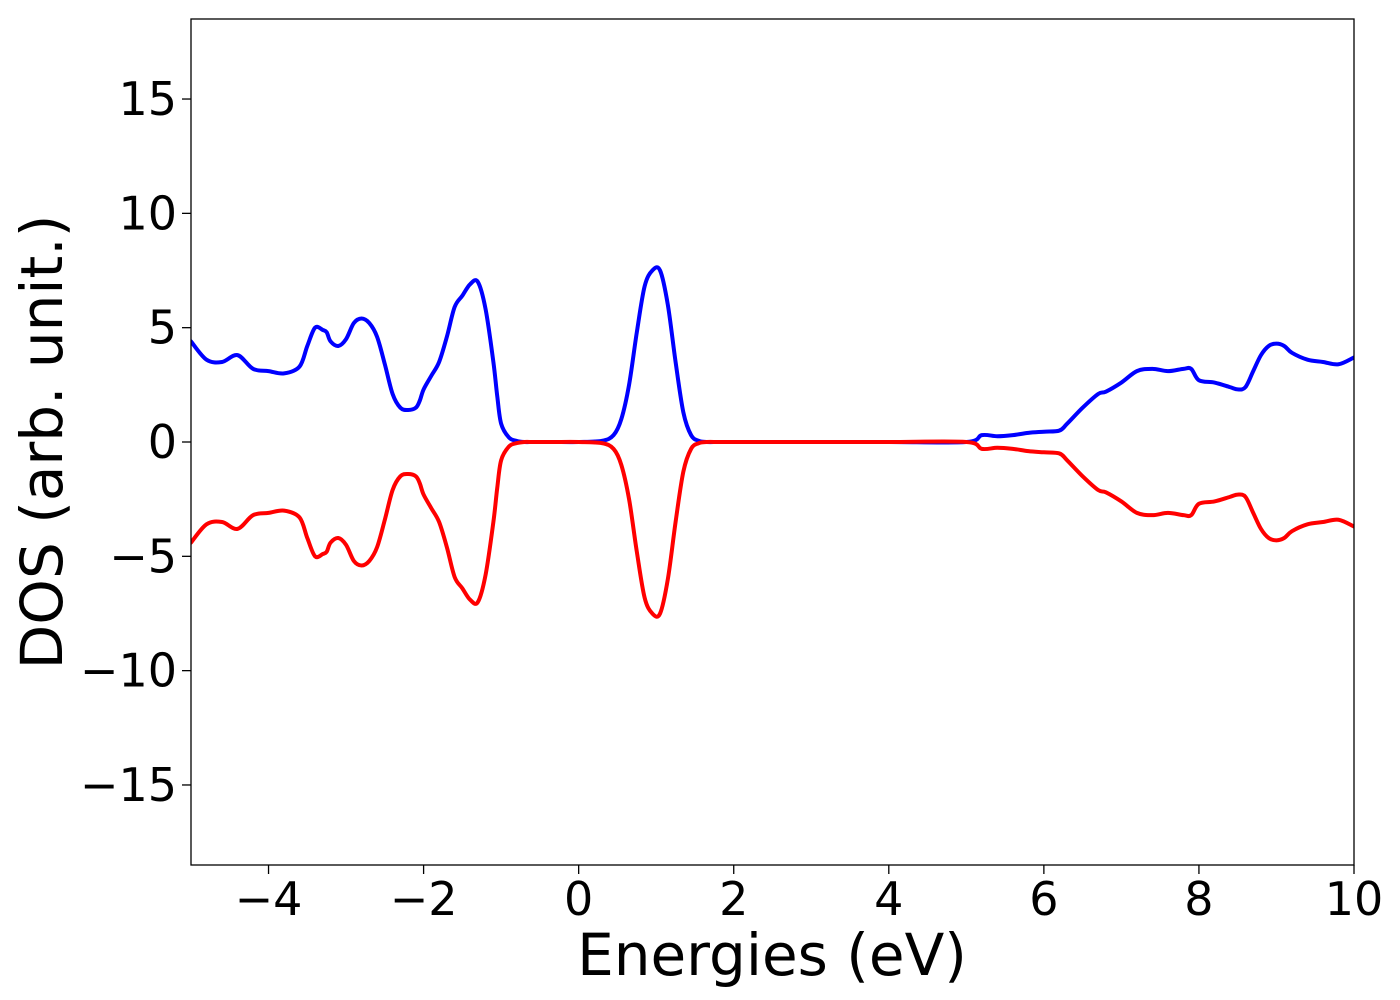  Describe the element at coordinates (42, 442) in the screenshot. I see `y-axis-title: DOS (arb. unit.)` at that location.